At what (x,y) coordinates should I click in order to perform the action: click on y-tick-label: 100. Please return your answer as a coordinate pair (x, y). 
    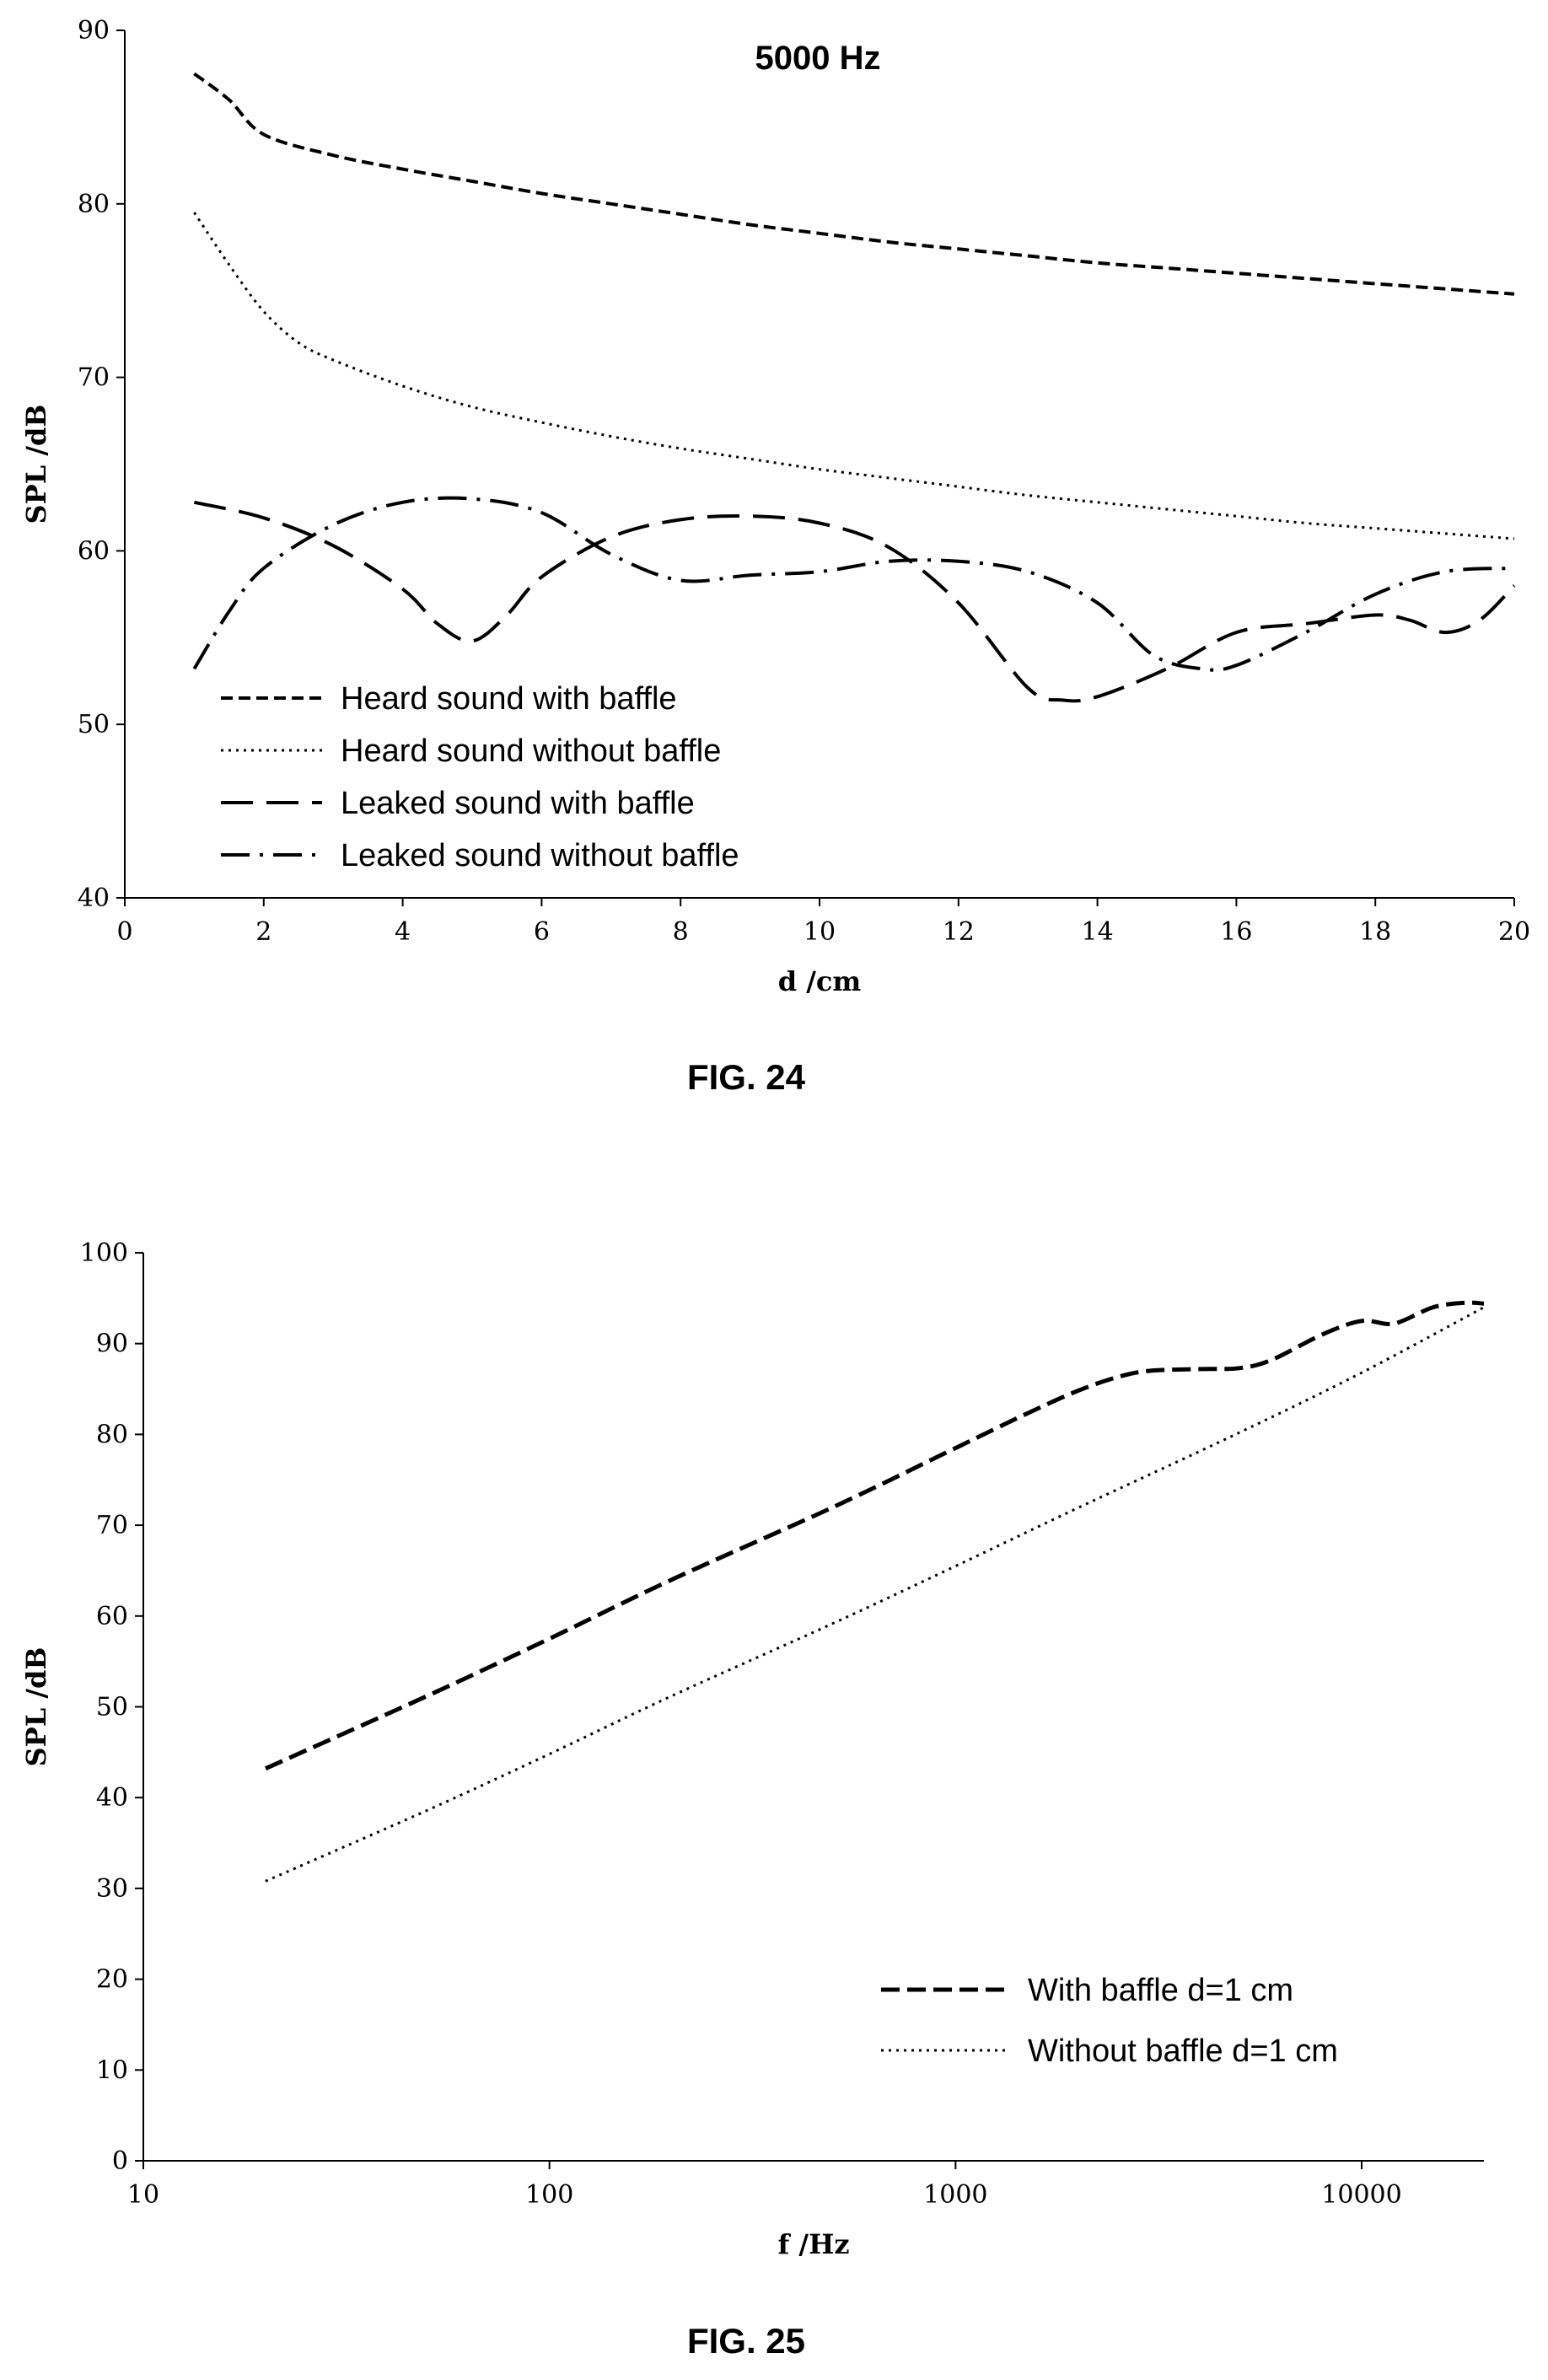
    Looking at the image, I should click on (104, 1253).